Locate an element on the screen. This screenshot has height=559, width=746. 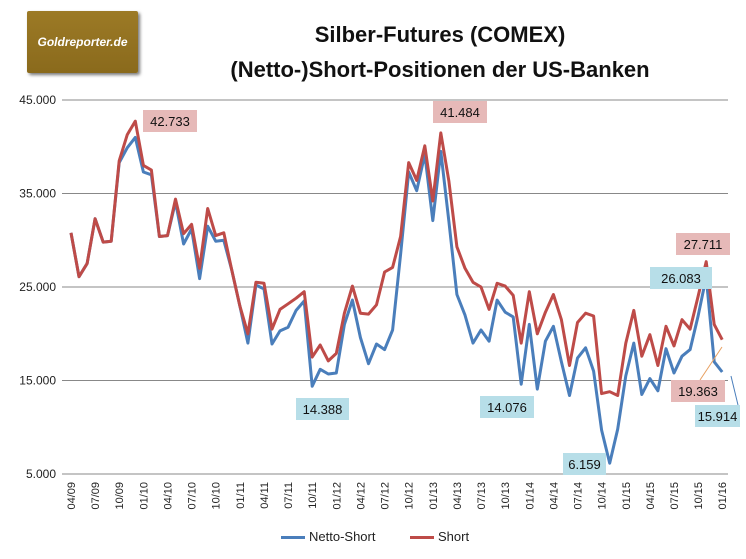
chart-title-line2: (Netto-)Short-Positionen der US-Banken is located at coordinates (440, 69).